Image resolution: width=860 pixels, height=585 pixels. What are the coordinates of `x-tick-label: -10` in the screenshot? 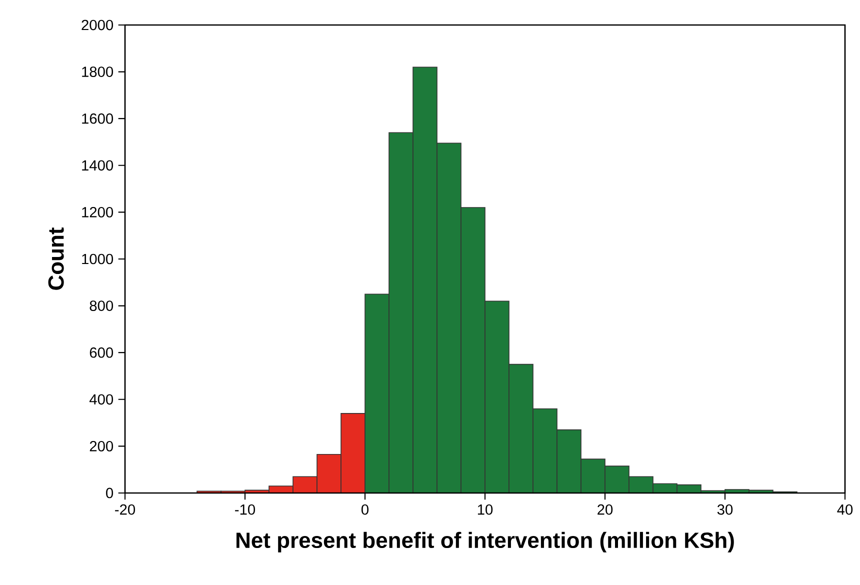 It's located at (245, 509).